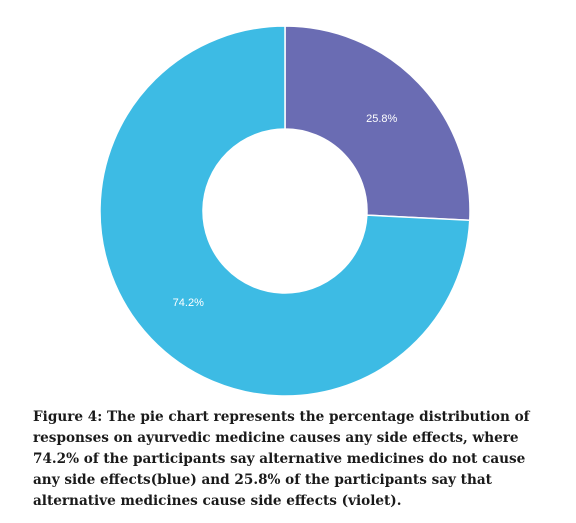  Describe the element at coordinates (188, 303) in the screenshot. I see `slice-label-2: 74.2%` at that location.